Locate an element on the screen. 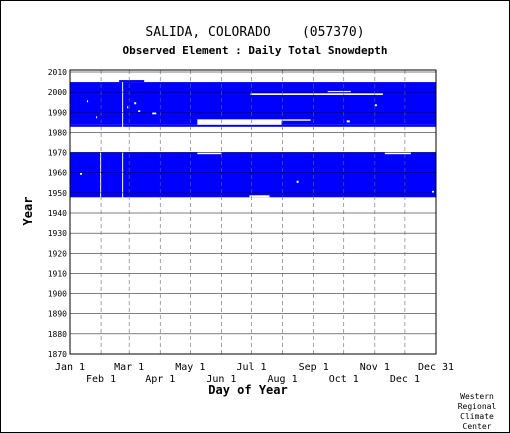  chart-subtitle: Observed Element : Daily Total Snowdepth is located at coordinates (255, 50).